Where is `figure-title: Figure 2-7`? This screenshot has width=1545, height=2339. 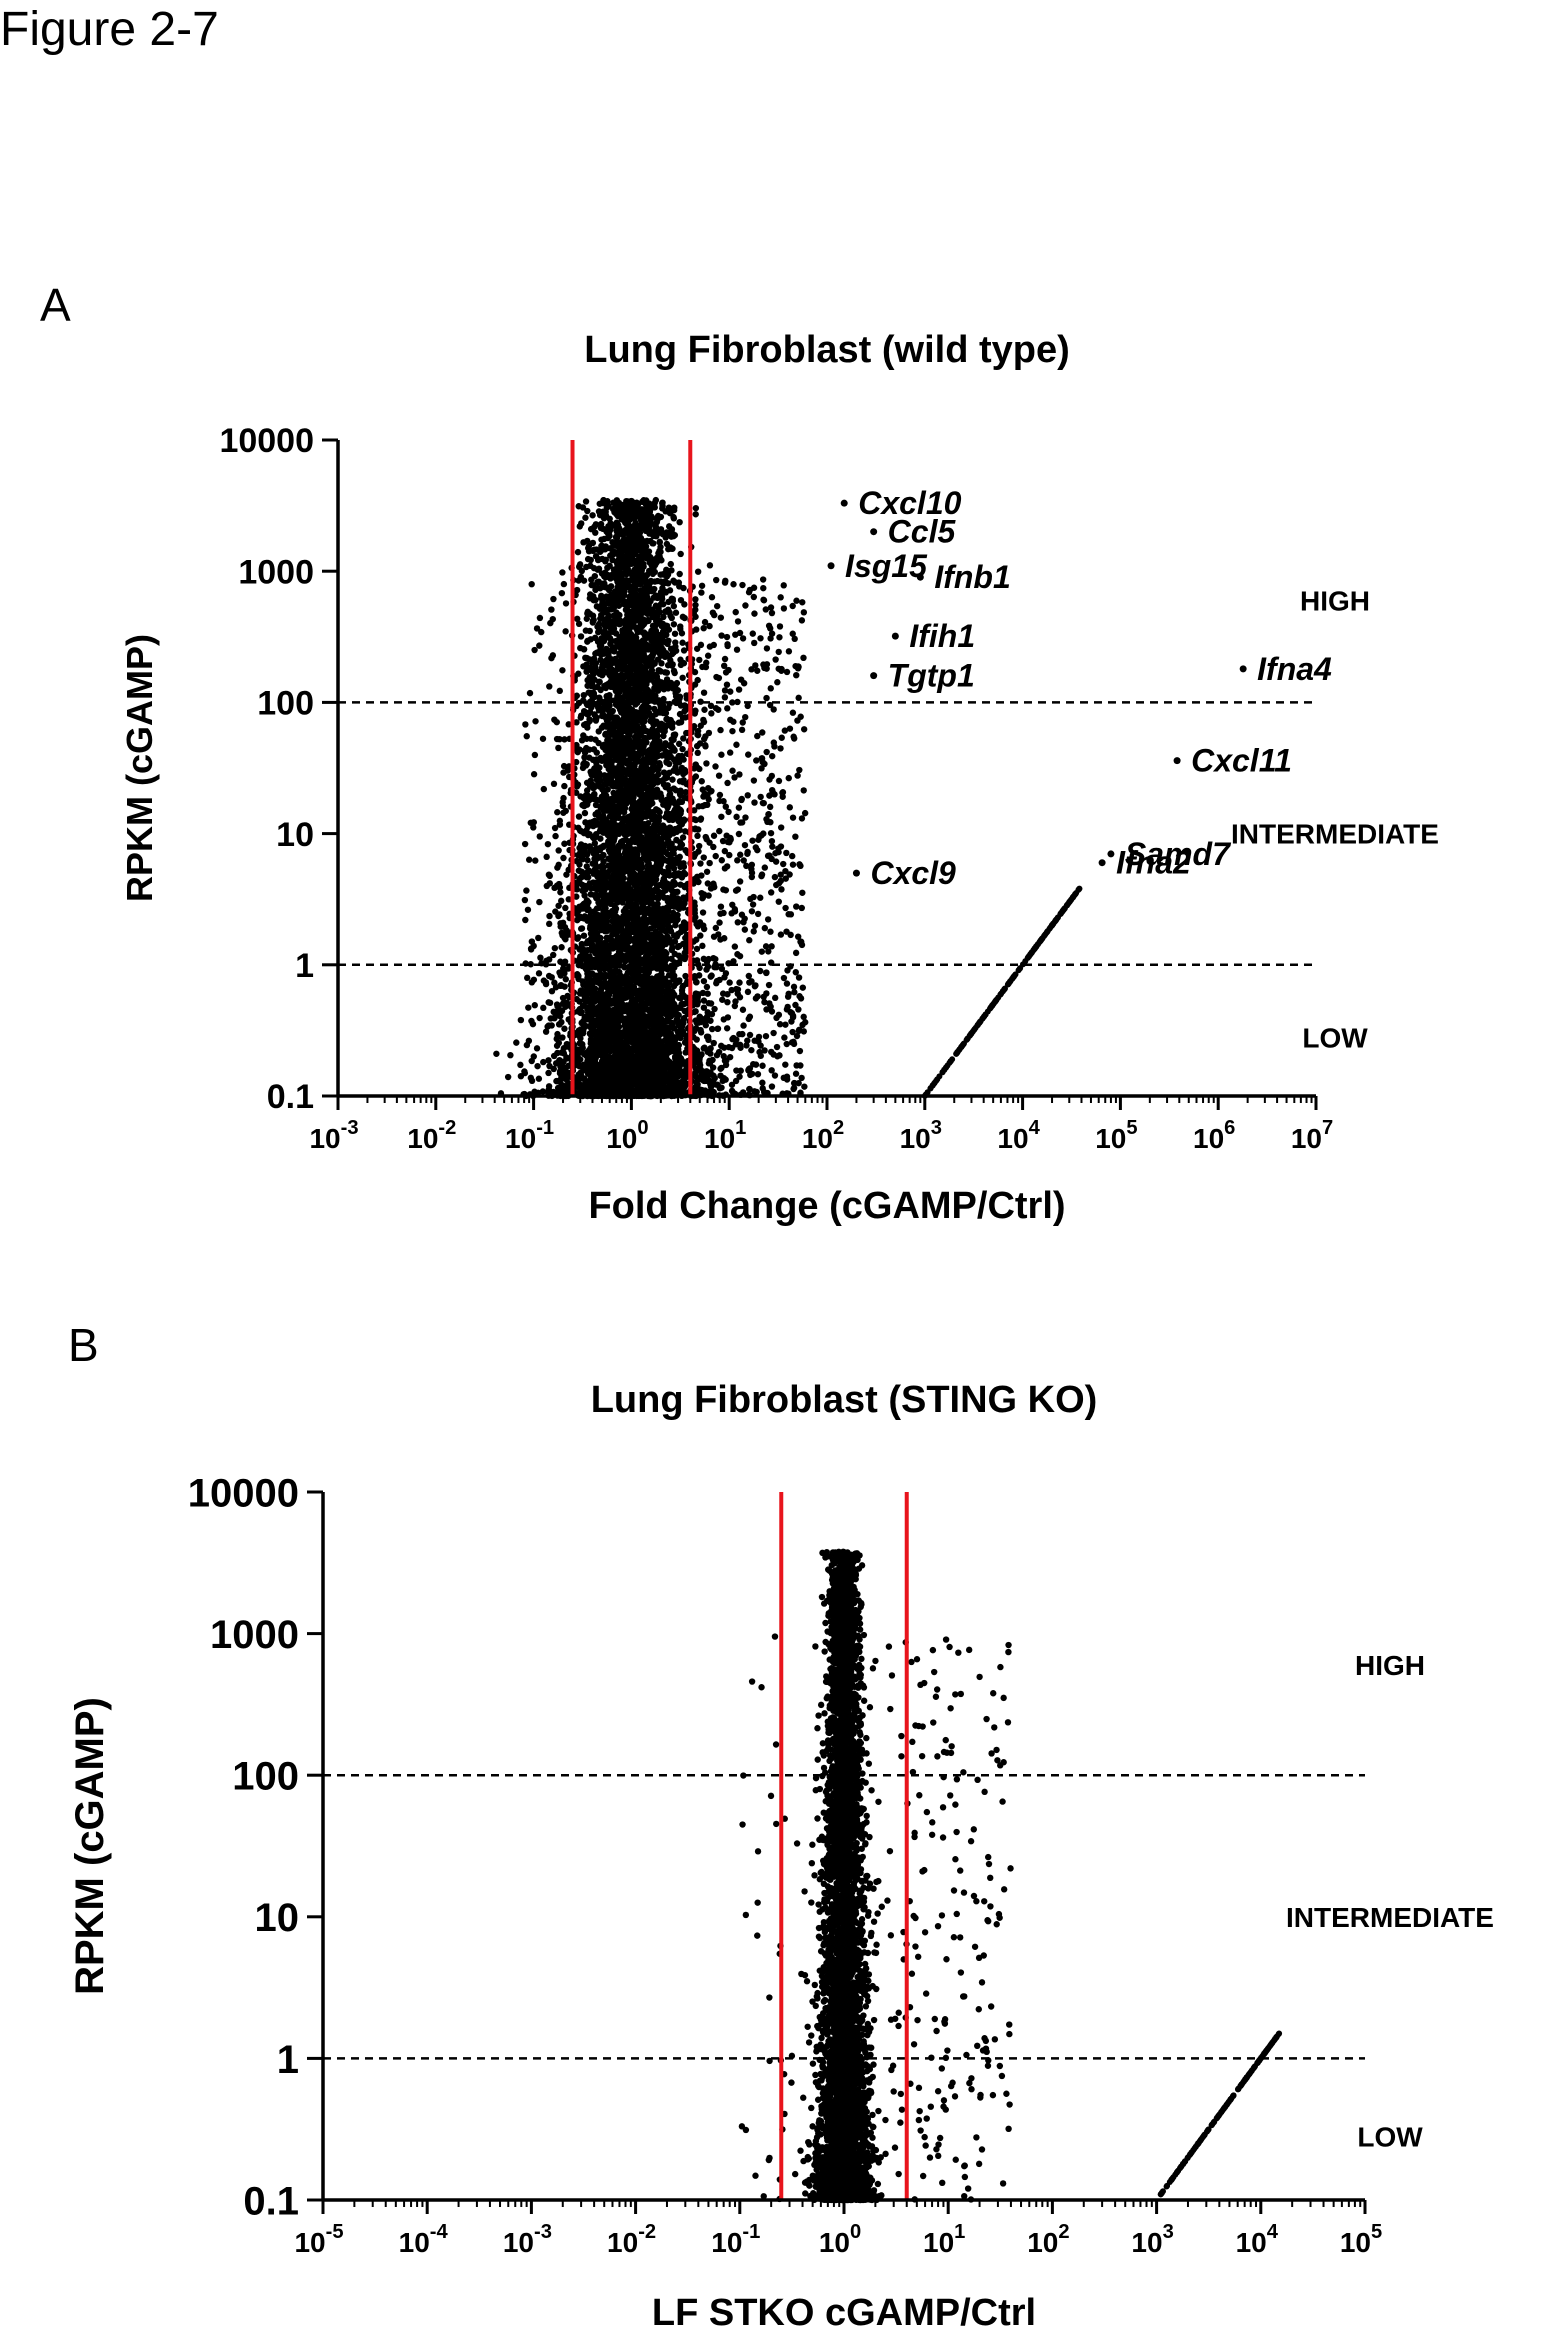 figure-title: Figure 2-7 is located at coordinates (109, 29).